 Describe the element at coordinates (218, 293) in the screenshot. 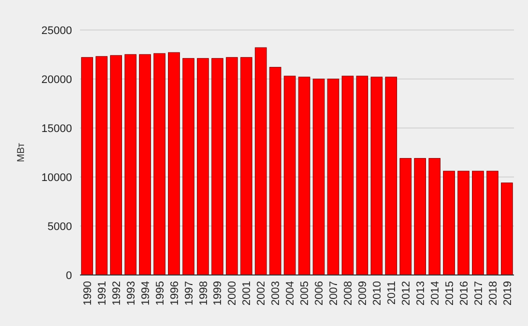

I see `x-tick-label: 1999` at that location.